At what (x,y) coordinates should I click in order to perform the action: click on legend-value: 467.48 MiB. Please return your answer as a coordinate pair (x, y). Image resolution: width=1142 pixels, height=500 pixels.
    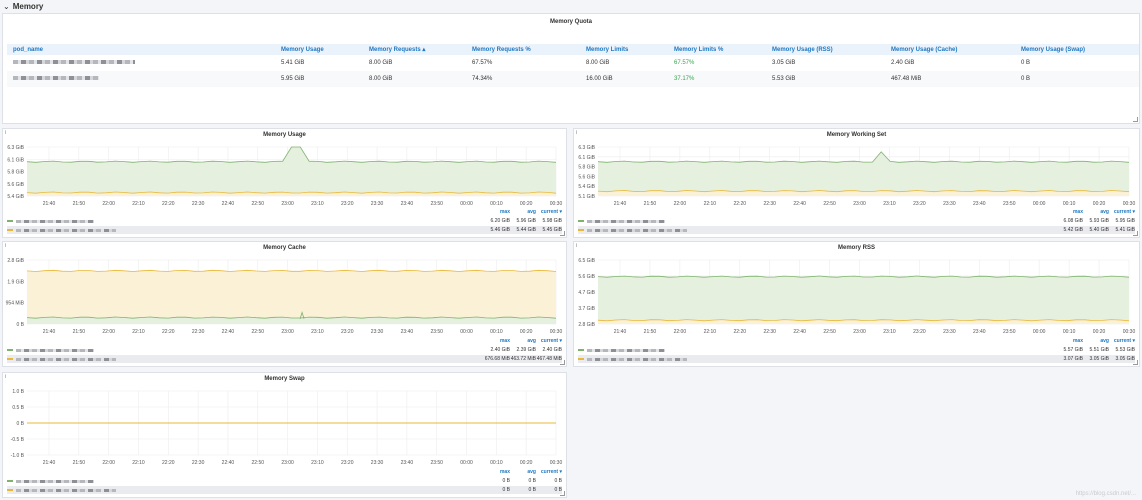
    Looking at the image, I should click on (549, 359).